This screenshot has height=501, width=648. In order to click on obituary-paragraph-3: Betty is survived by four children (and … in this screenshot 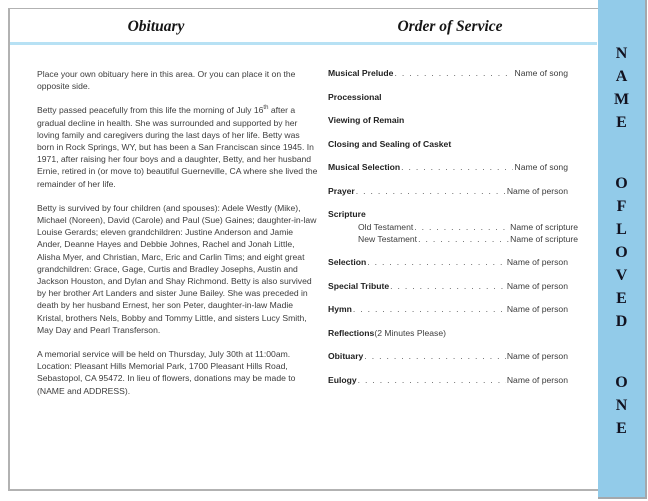, I will do `click(177, 268)`.